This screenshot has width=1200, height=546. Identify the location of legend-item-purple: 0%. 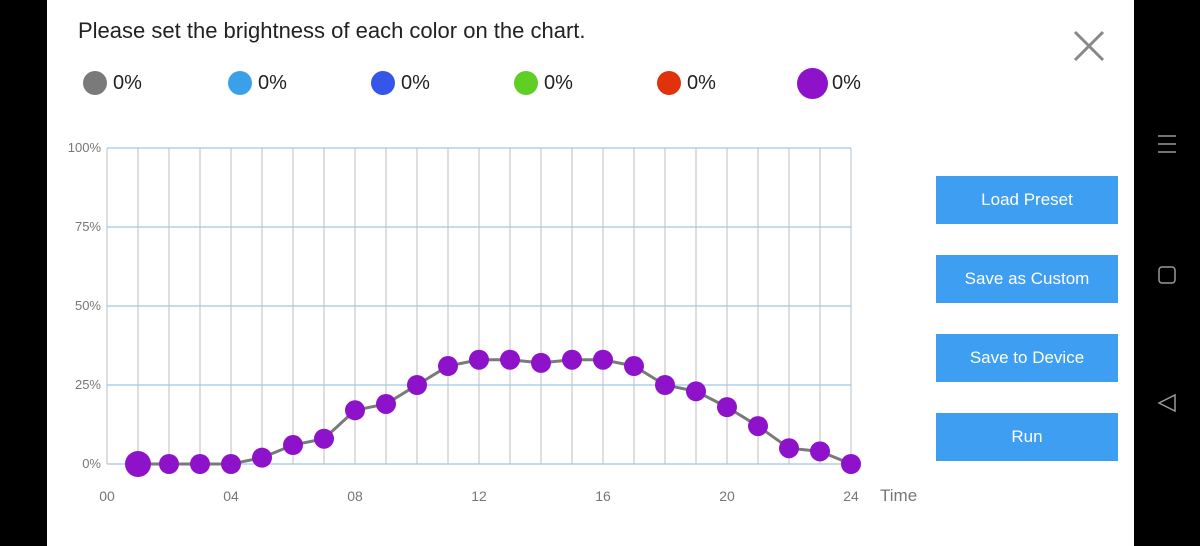
(829, 83).